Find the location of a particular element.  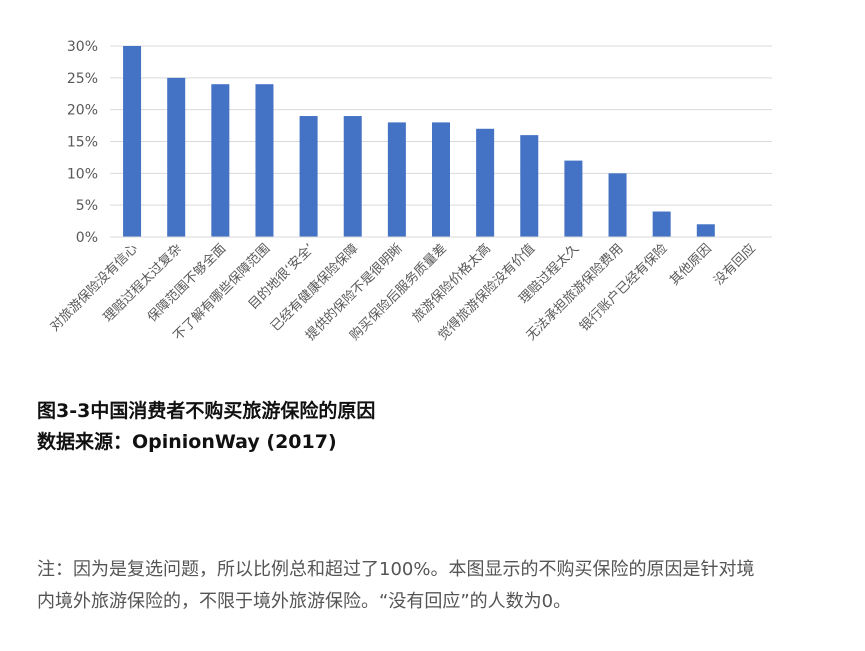

x-tick-label: 没有回应 is located at coordinates (735, 265).